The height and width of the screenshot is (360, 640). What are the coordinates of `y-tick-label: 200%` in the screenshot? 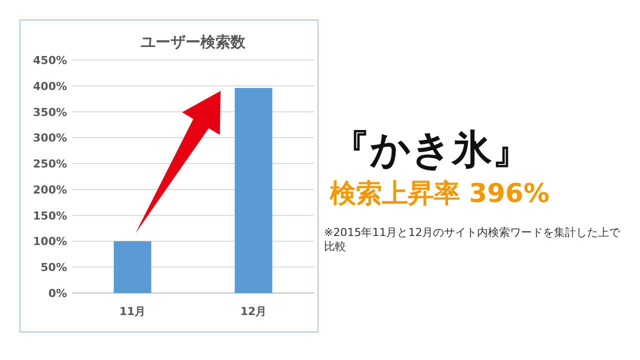 It's located at (50, 189).